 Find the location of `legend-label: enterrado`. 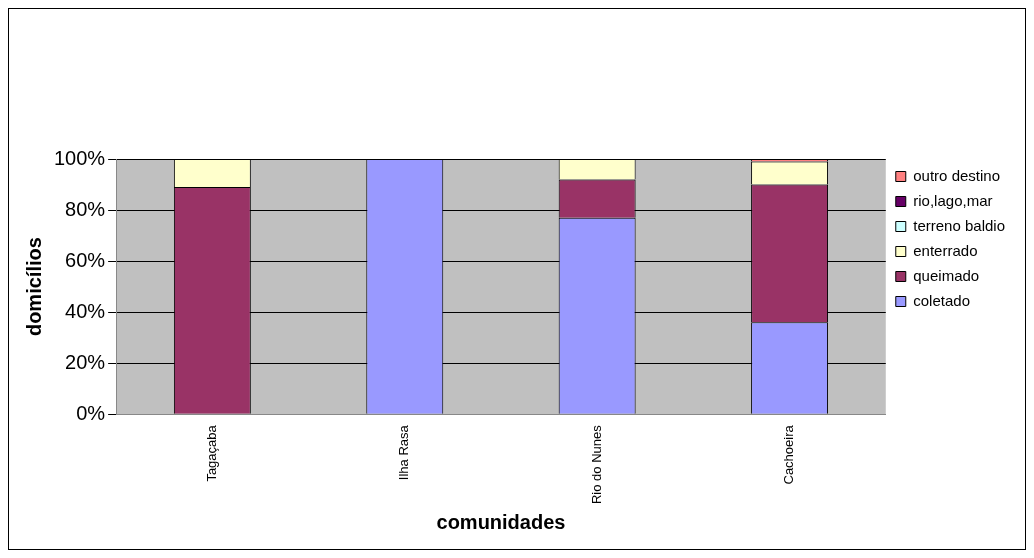

legend-label: enterrado is located at coordinates (945, 250).